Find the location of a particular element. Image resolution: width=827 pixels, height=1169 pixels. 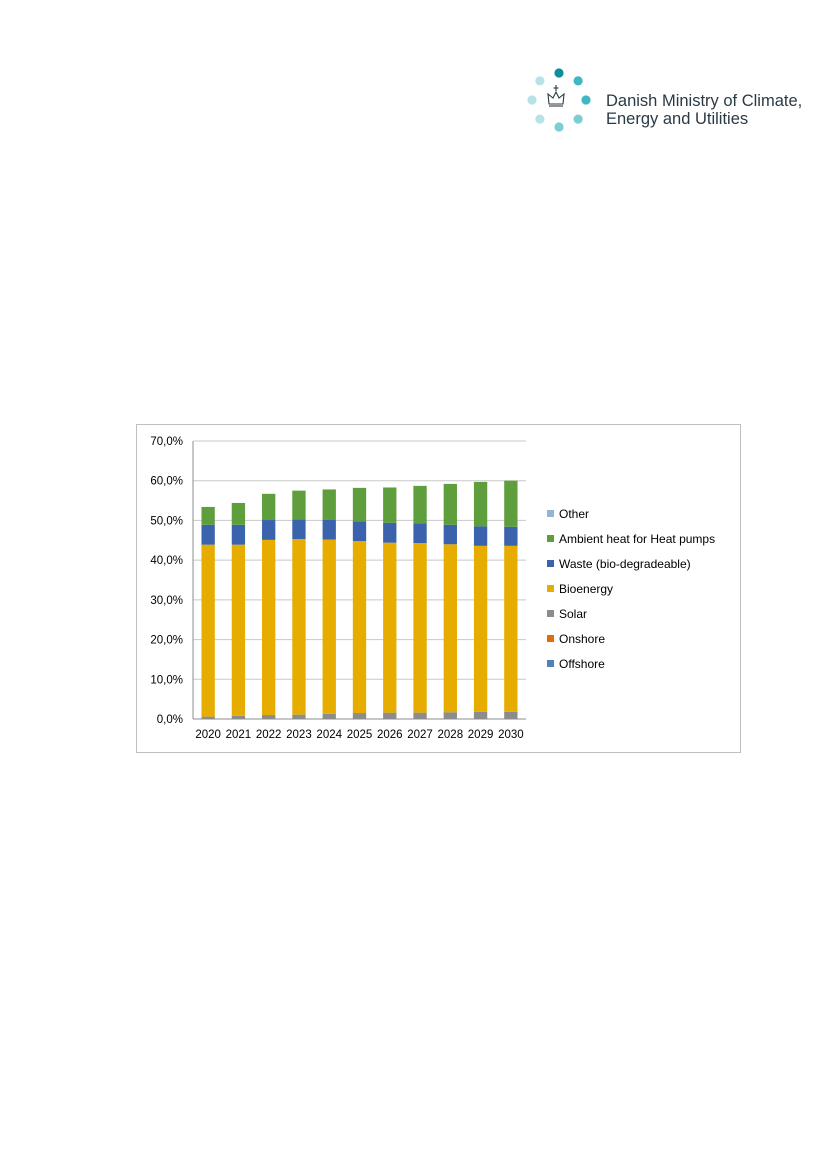

x-tick-label: 2022 is located at coordinates (269, 735).